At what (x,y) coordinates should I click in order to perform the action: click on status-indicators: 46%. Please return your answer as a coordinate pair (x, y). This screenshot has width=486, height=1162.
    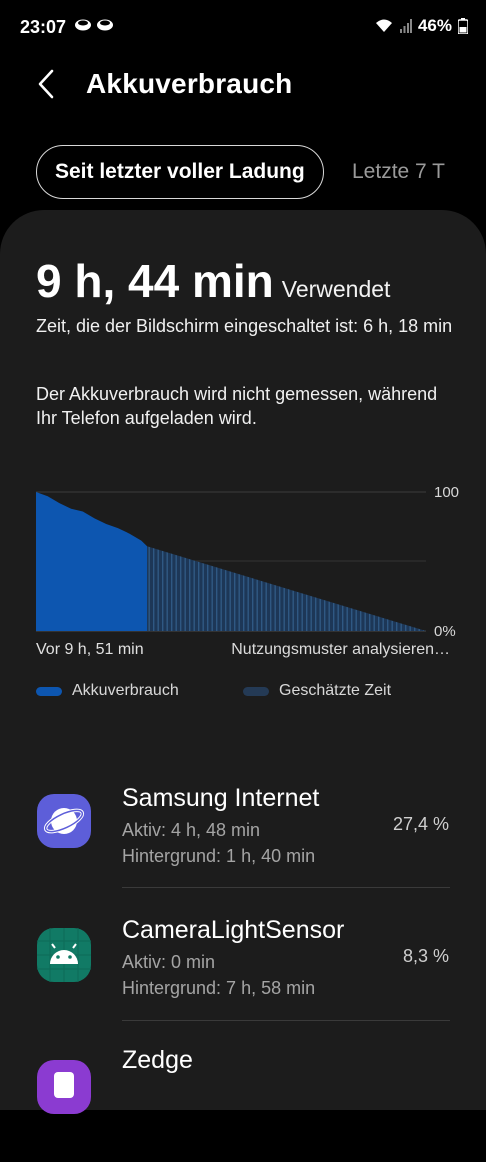
    Looking at the image, I should click on (421, 26).